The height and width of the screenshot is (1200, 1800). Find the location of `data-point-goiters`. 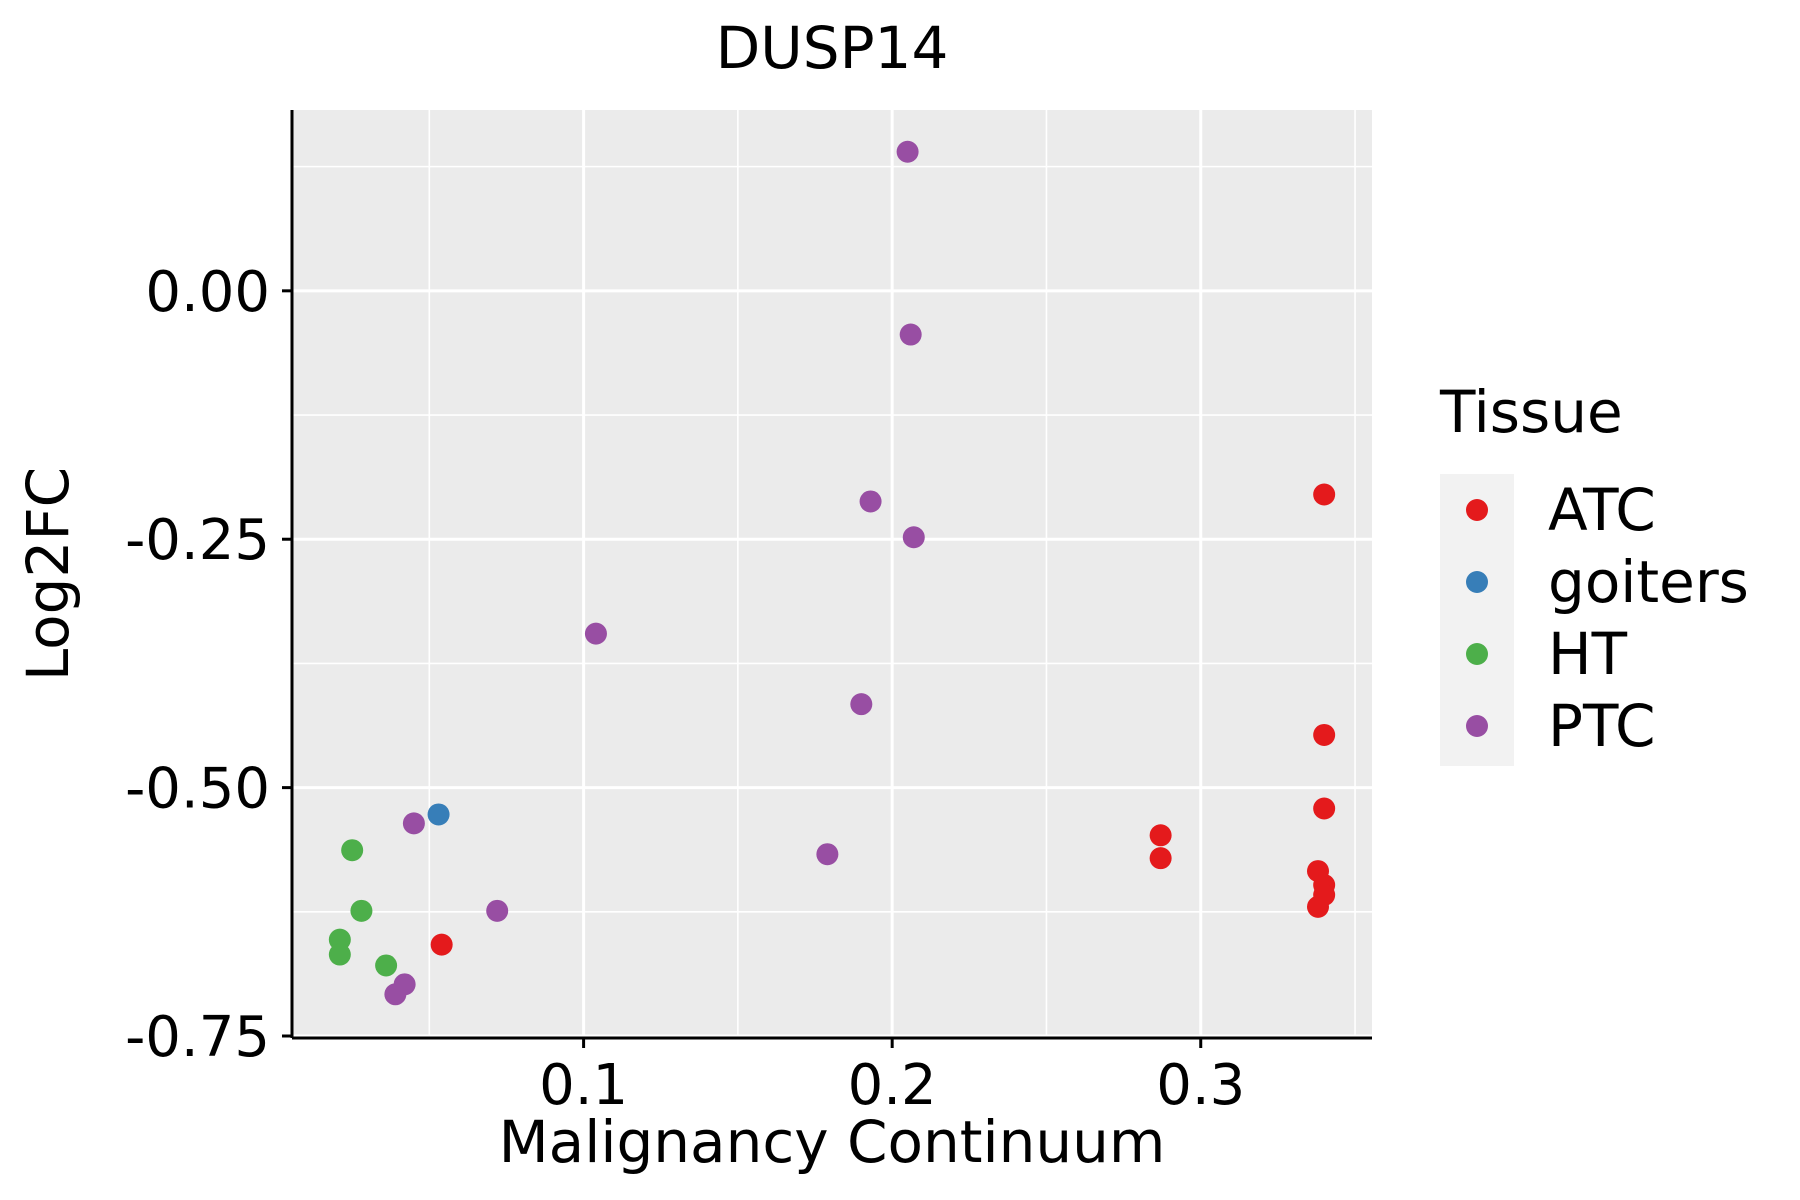

data-point-goiters is located at coordinates (438, 814).